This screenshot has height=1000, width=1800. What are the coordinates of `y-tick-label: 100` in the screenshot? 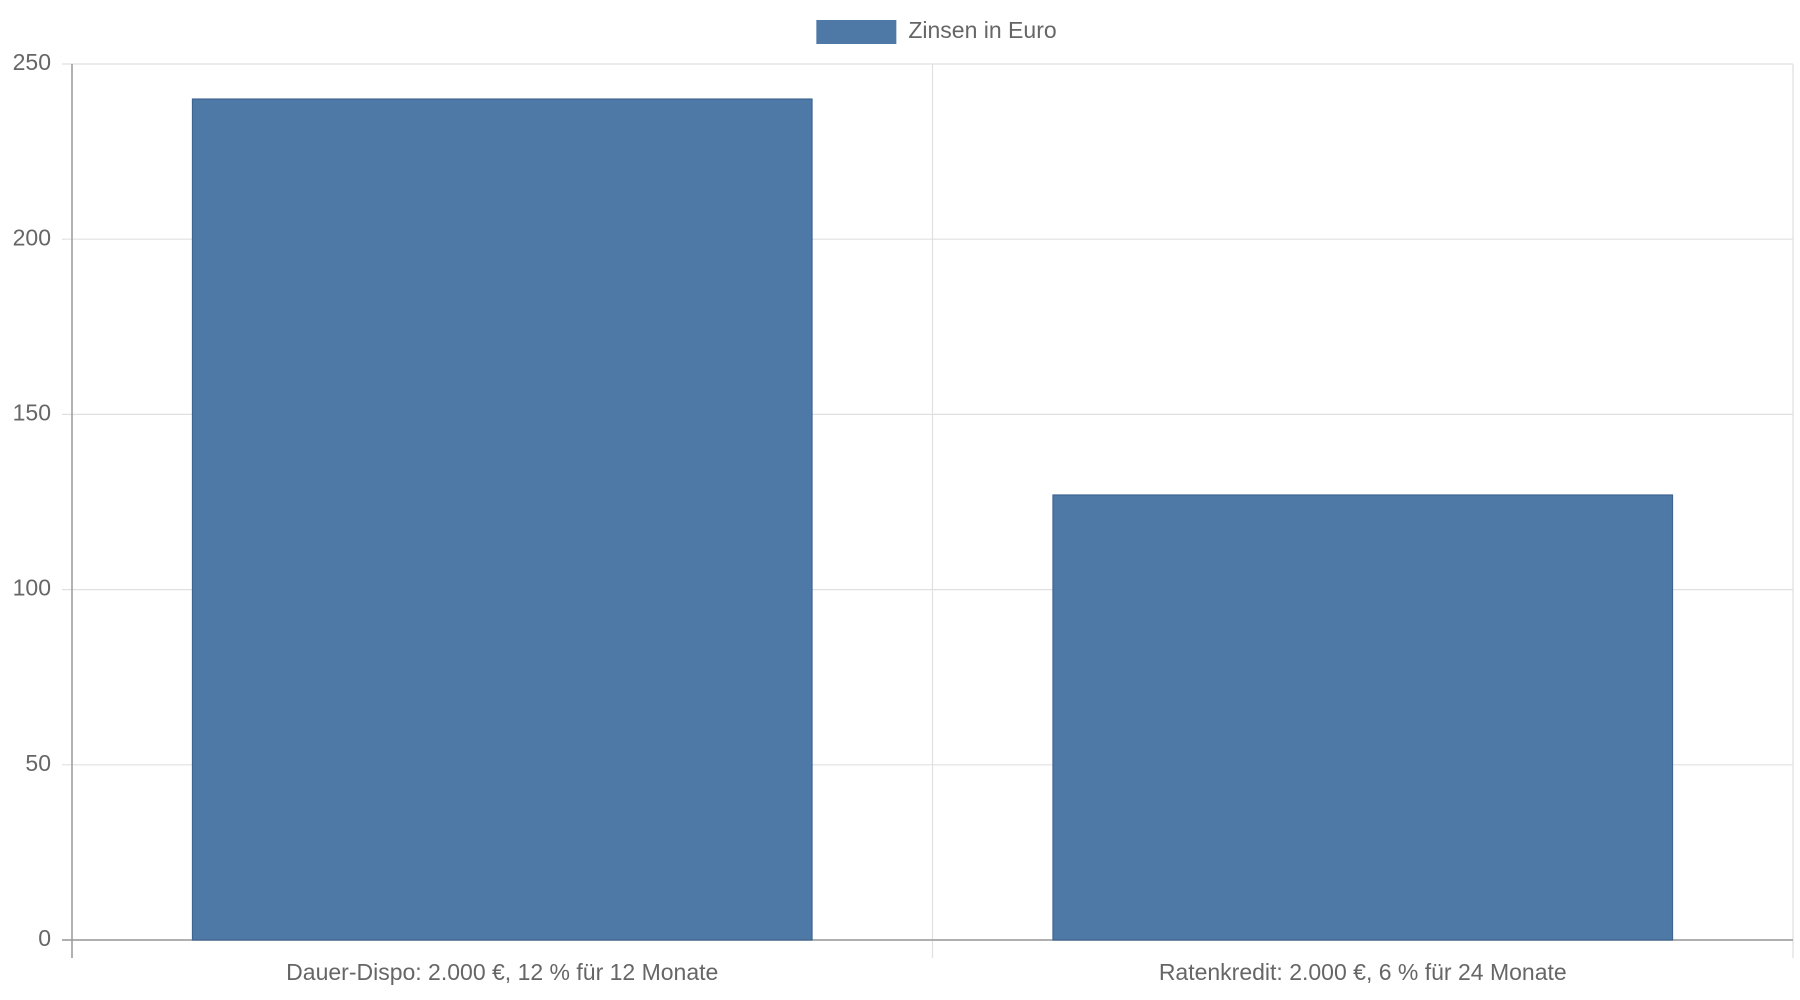 It's located at (32, 588).